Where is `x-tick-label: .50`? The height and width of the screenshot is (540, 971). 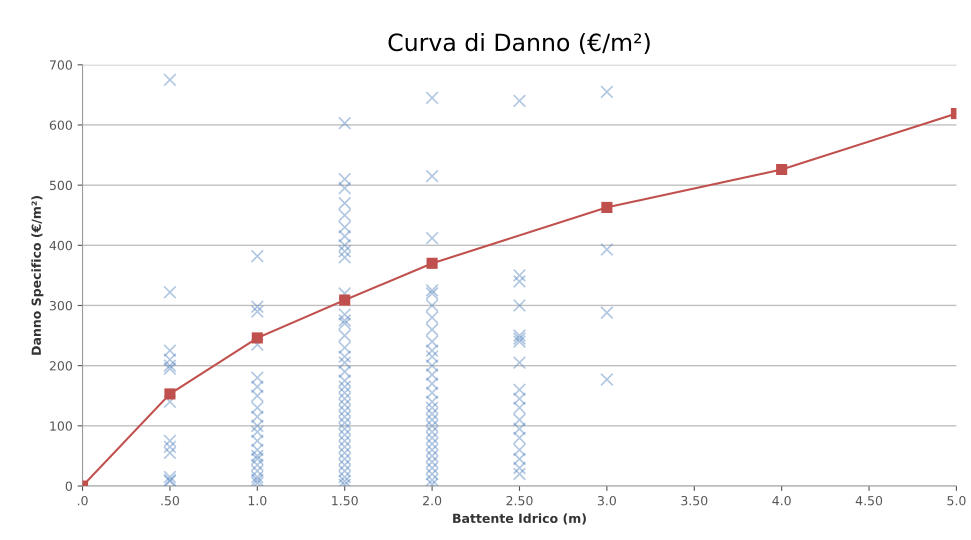 x-tick-label: .50 is located at coordinates (170, 501).